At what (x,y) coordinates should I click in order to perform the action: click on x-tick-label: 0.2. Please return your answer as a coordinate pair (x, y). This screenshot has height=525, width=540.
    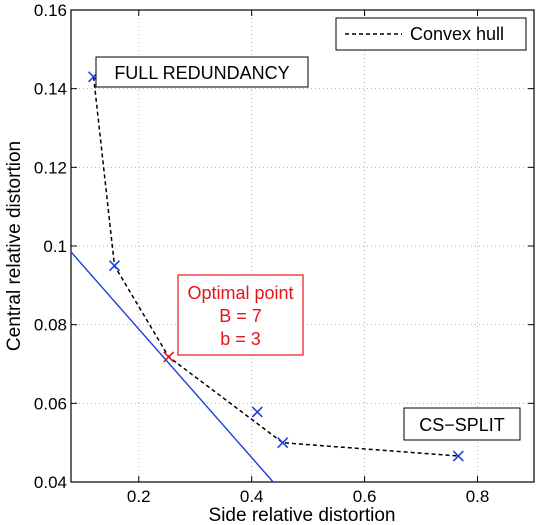
    Looking at the image, I should click on (139, 496).